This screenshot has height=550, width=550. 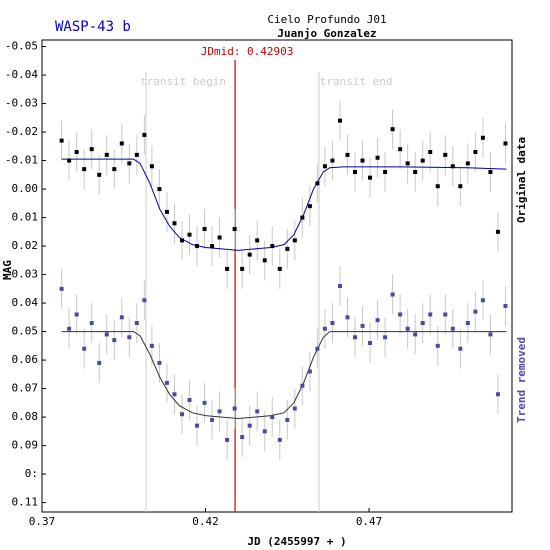 What do you see at coordinates (25, 274) in the screenshot?
I see `y-tick-label: 0.03` at bounding box center [25, 274].